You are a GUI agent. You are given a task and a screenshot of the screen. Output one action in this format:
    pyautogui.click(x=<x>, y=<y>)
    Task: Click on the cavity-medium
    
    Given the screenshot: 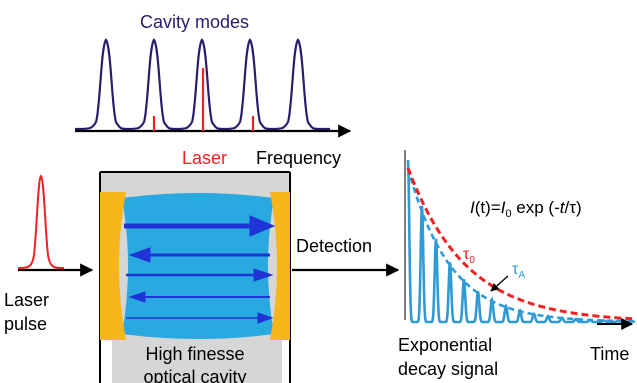 What is the action you would take?
    pyautogui.click(x=198, y=266)
    